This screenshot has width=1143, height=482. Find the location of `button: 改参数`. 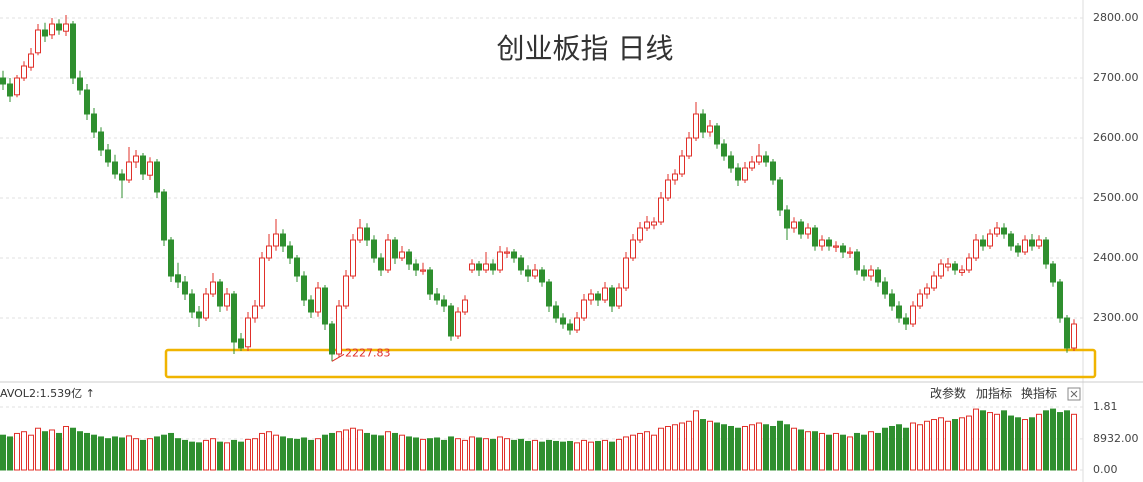

button: 改参数 is located at coordinates (948, 393).